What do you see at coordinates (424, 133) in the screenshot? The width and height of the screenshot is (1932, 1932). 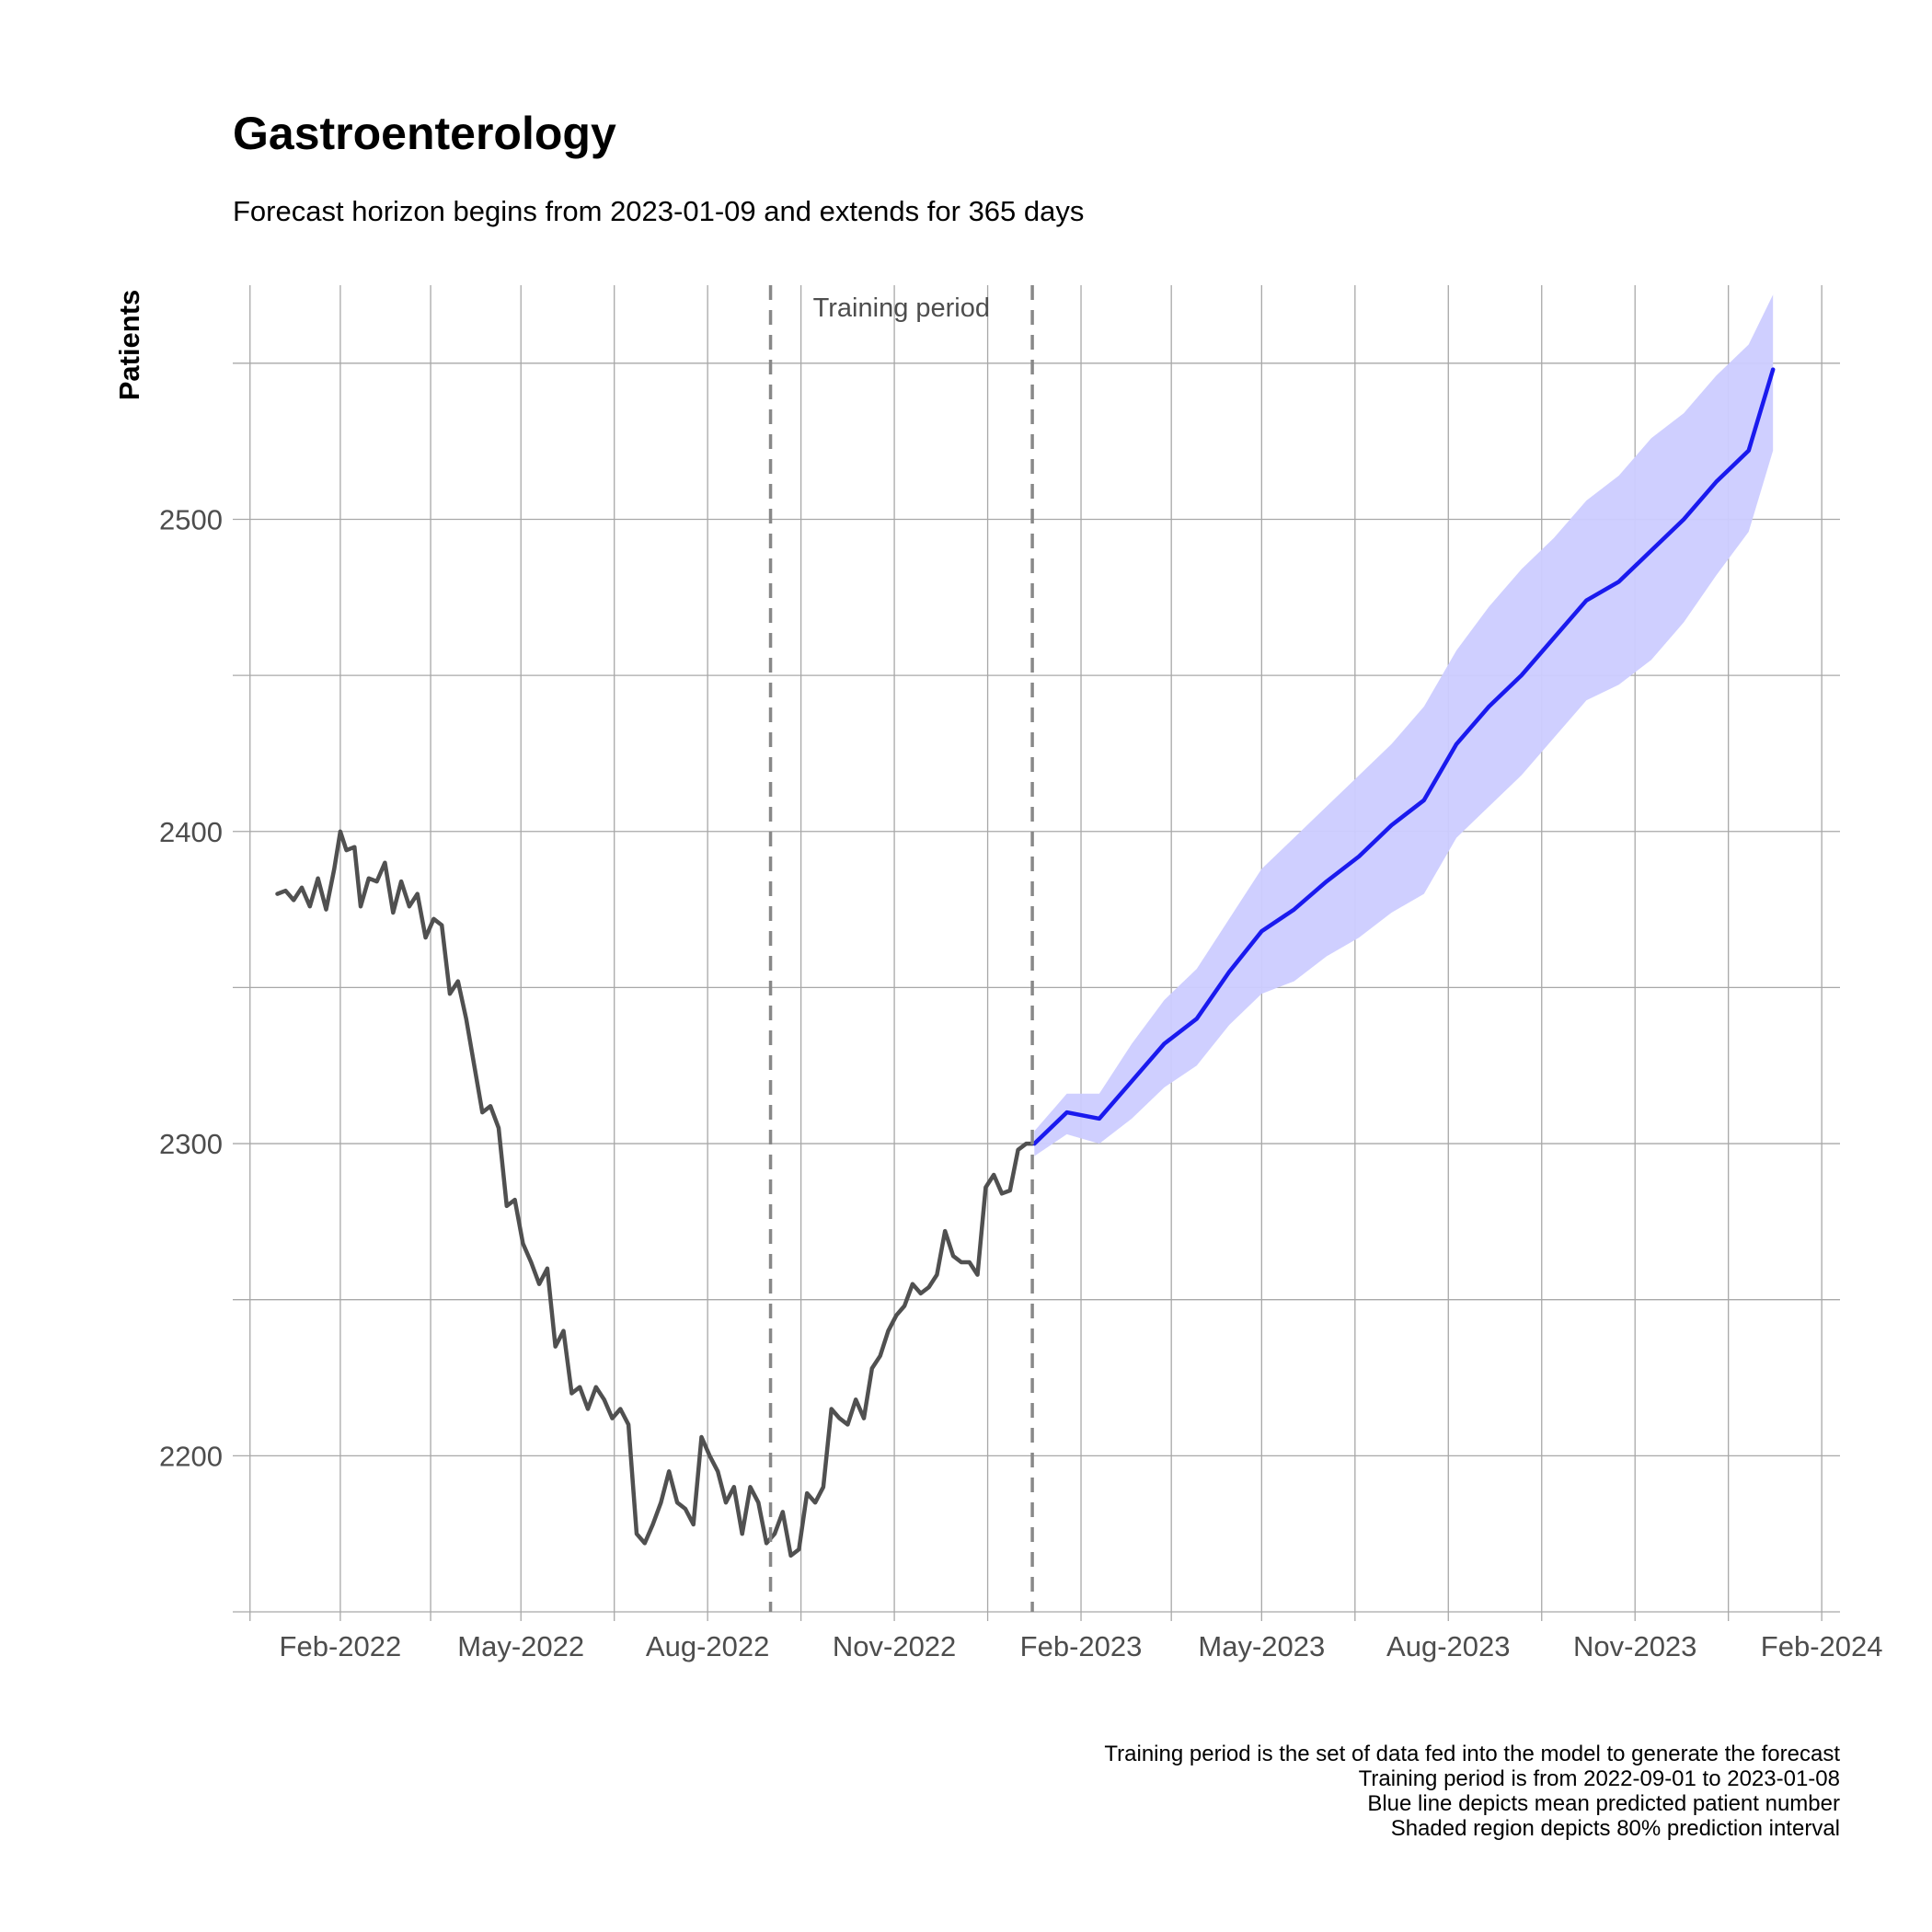 I see `chart-title: Gastroenterology` at bounding box center [424, 133].